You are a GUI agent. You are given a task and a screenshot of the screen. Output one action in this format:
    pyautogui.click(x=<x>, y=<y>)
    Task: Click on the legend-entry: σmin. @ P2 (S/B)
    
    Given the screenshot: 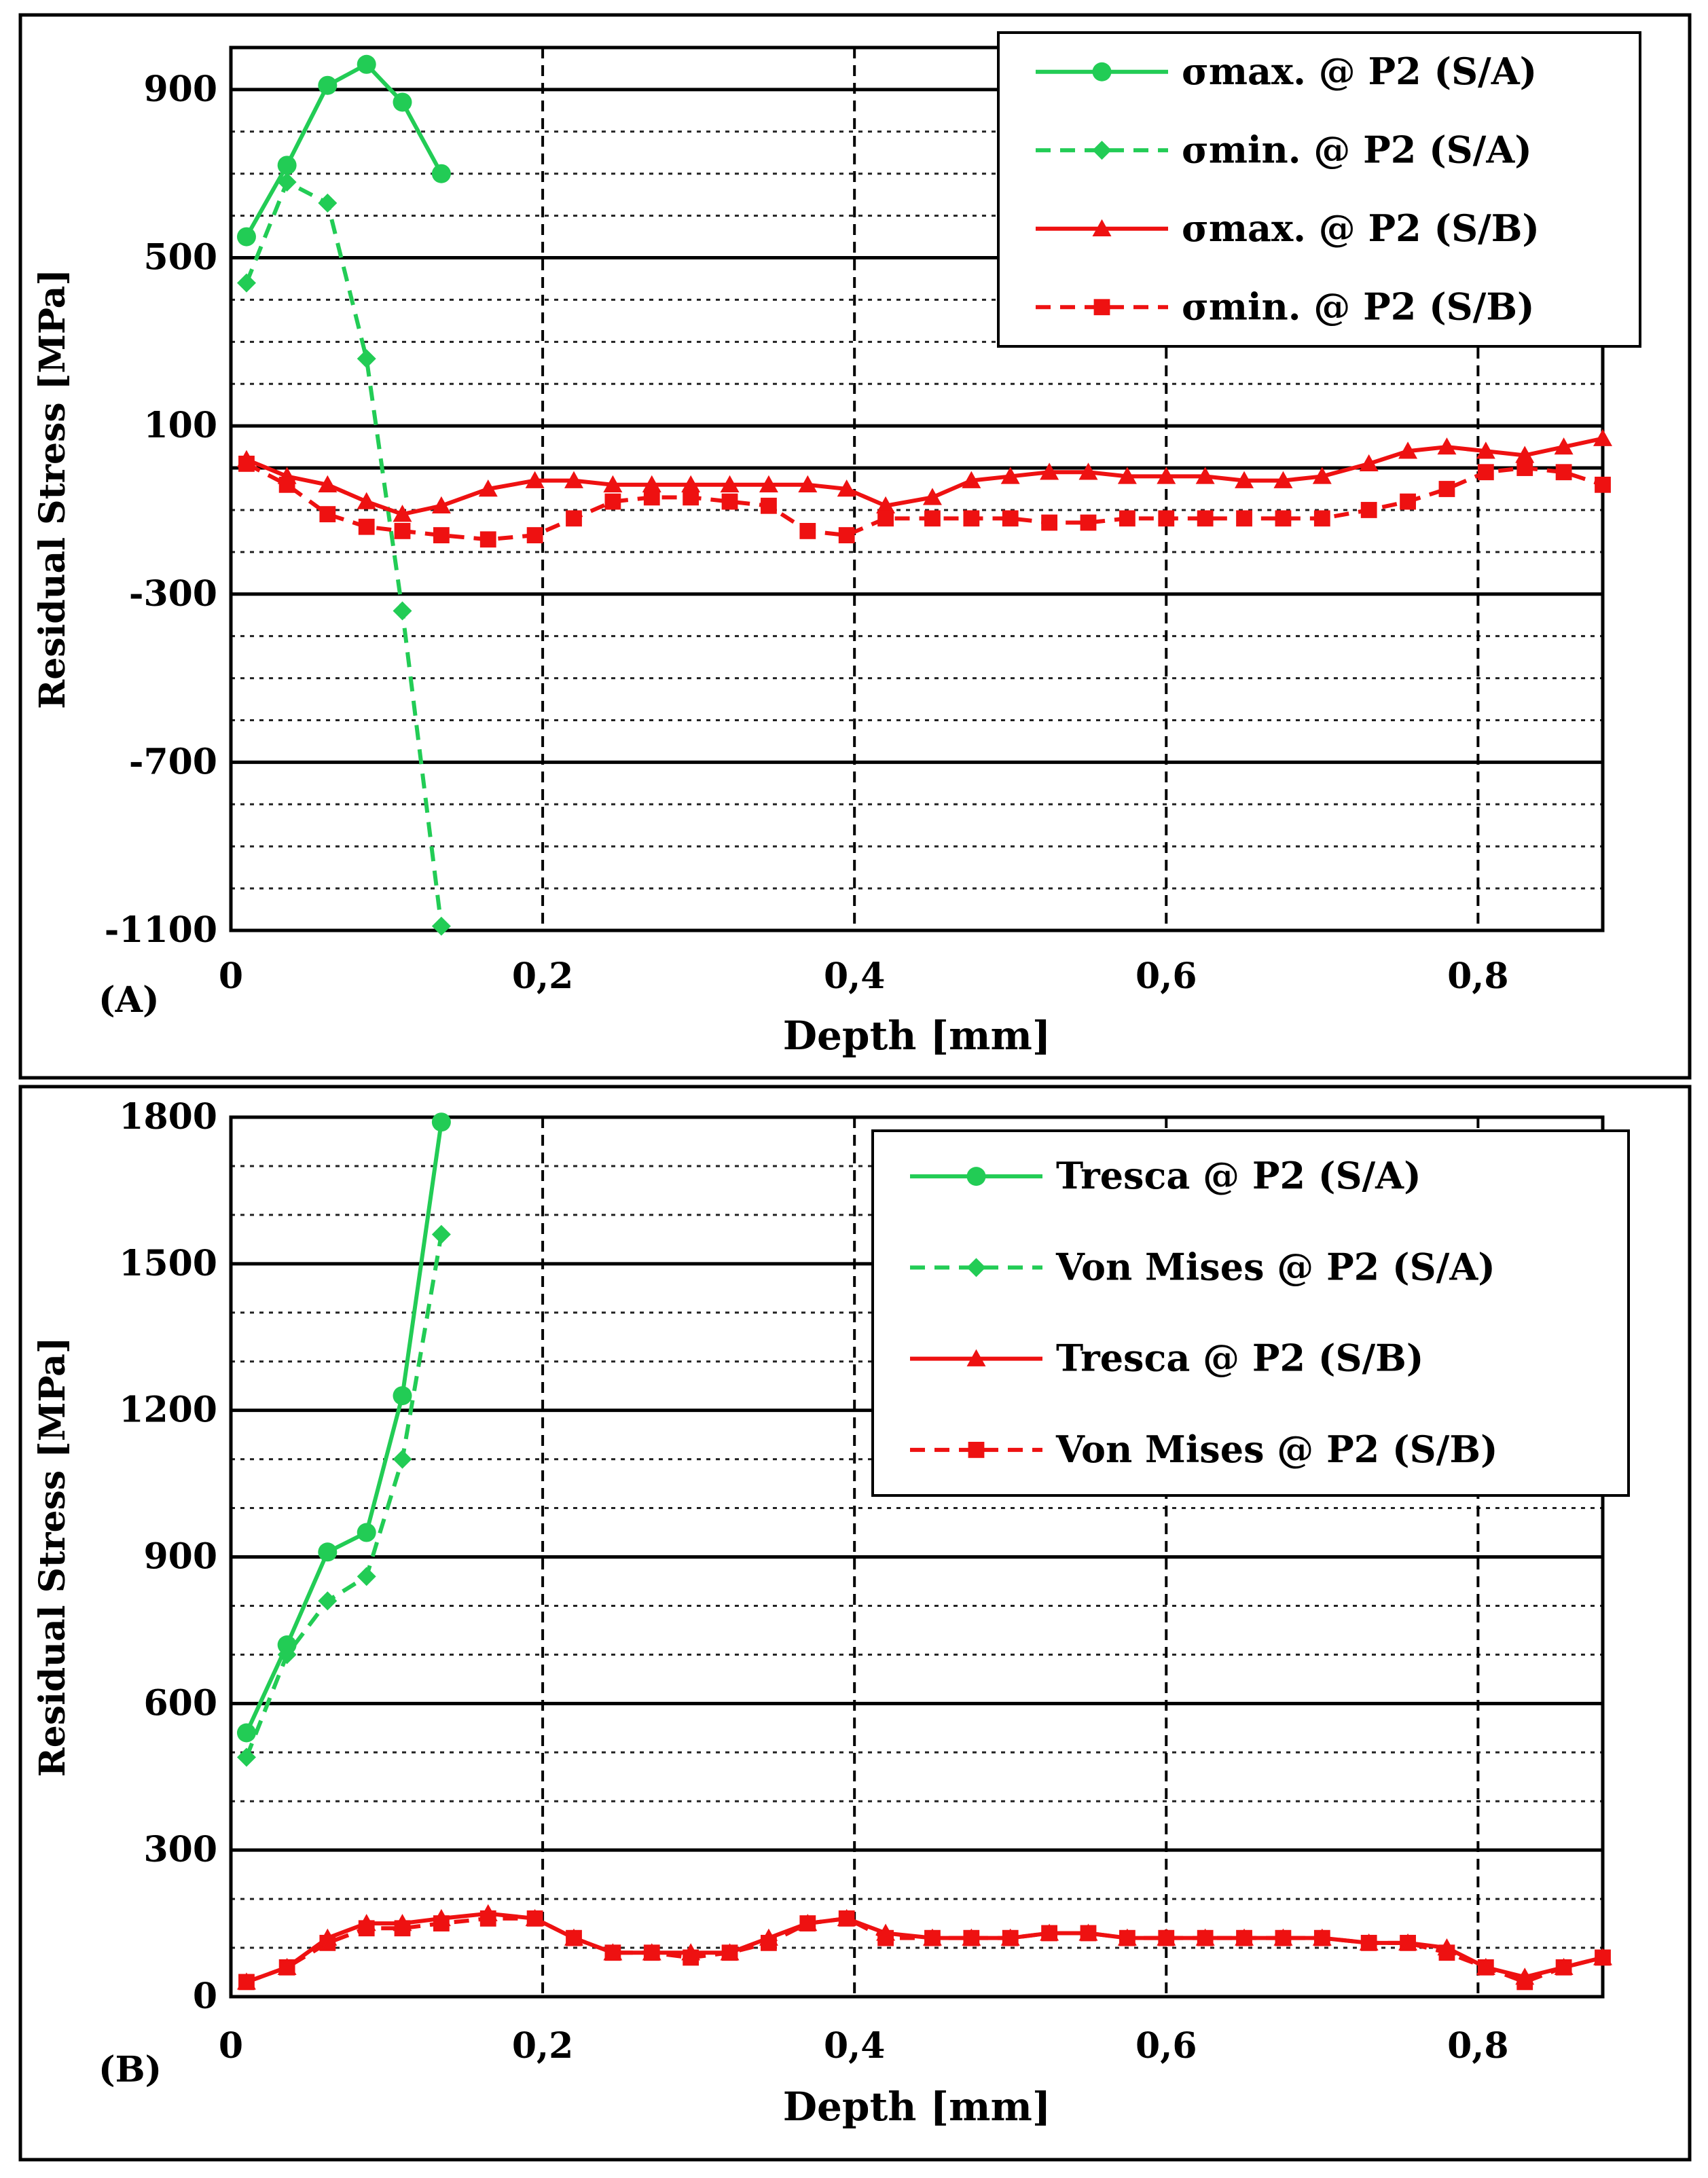 What is the action you would take?
    pyautogui.click(x=1358, y=306)
    